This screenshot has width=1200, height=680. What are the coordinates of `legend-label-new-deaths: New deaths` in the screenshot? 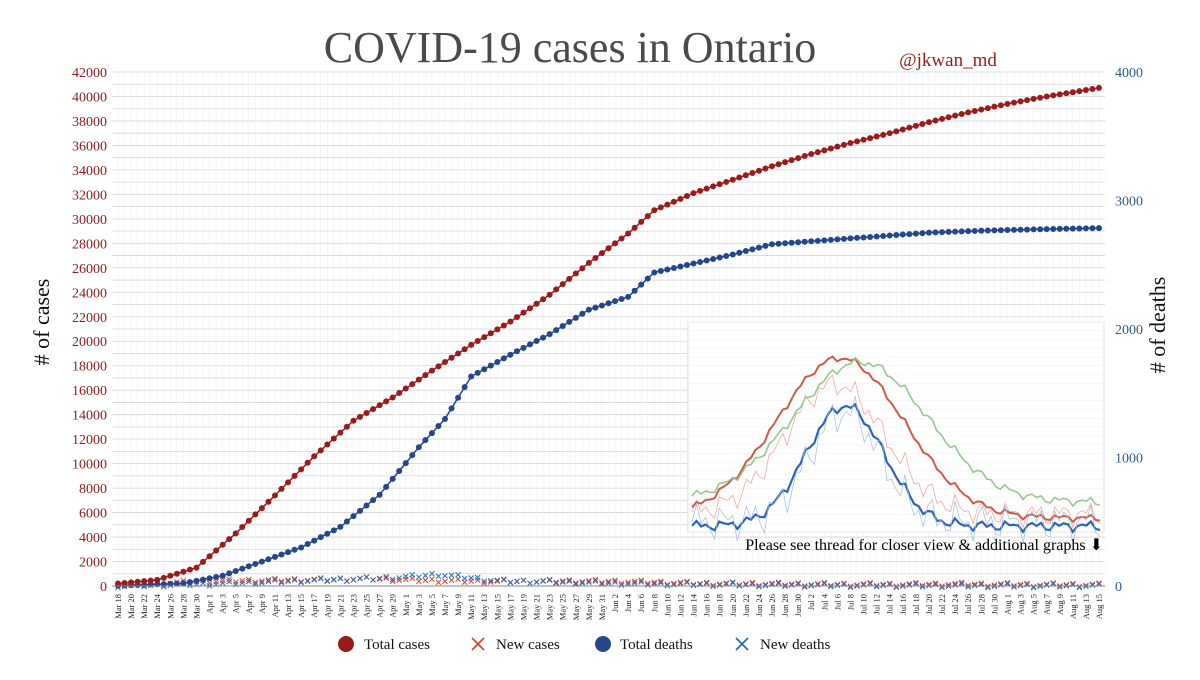 It's located at (795, 645).